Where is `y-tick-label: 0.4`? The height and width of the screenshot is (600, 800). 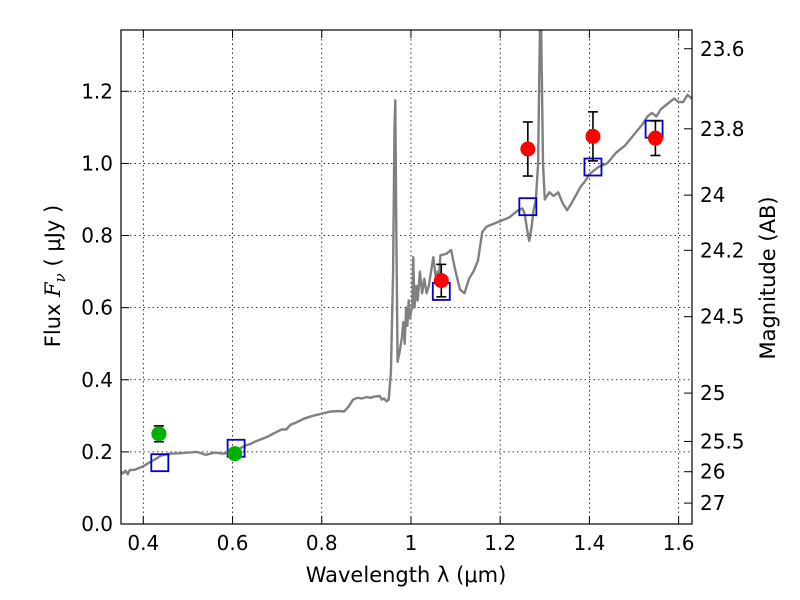
y-tick-label: 0.4 is located at coordinates (97, 380).